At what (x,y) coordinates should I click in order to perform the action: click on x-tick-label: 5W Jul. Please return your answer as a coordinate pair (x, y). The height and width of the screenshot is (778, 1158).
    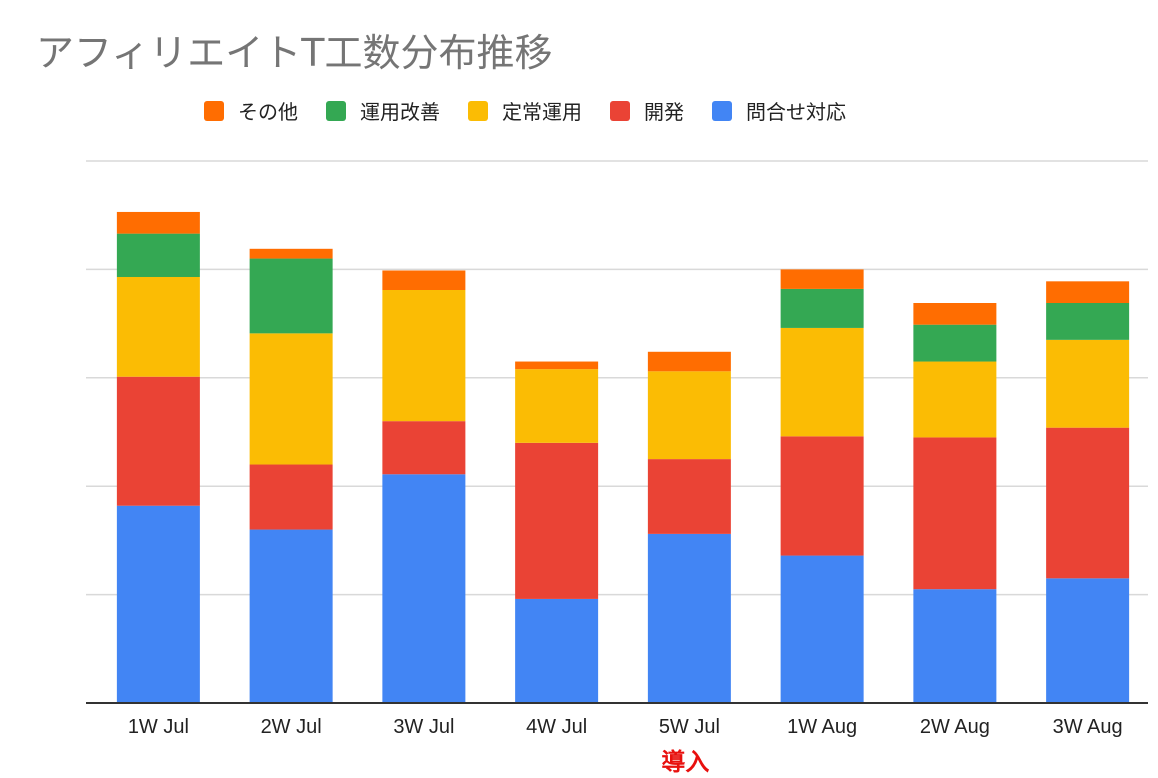
    Looking at the image, I should click on (689, 727).